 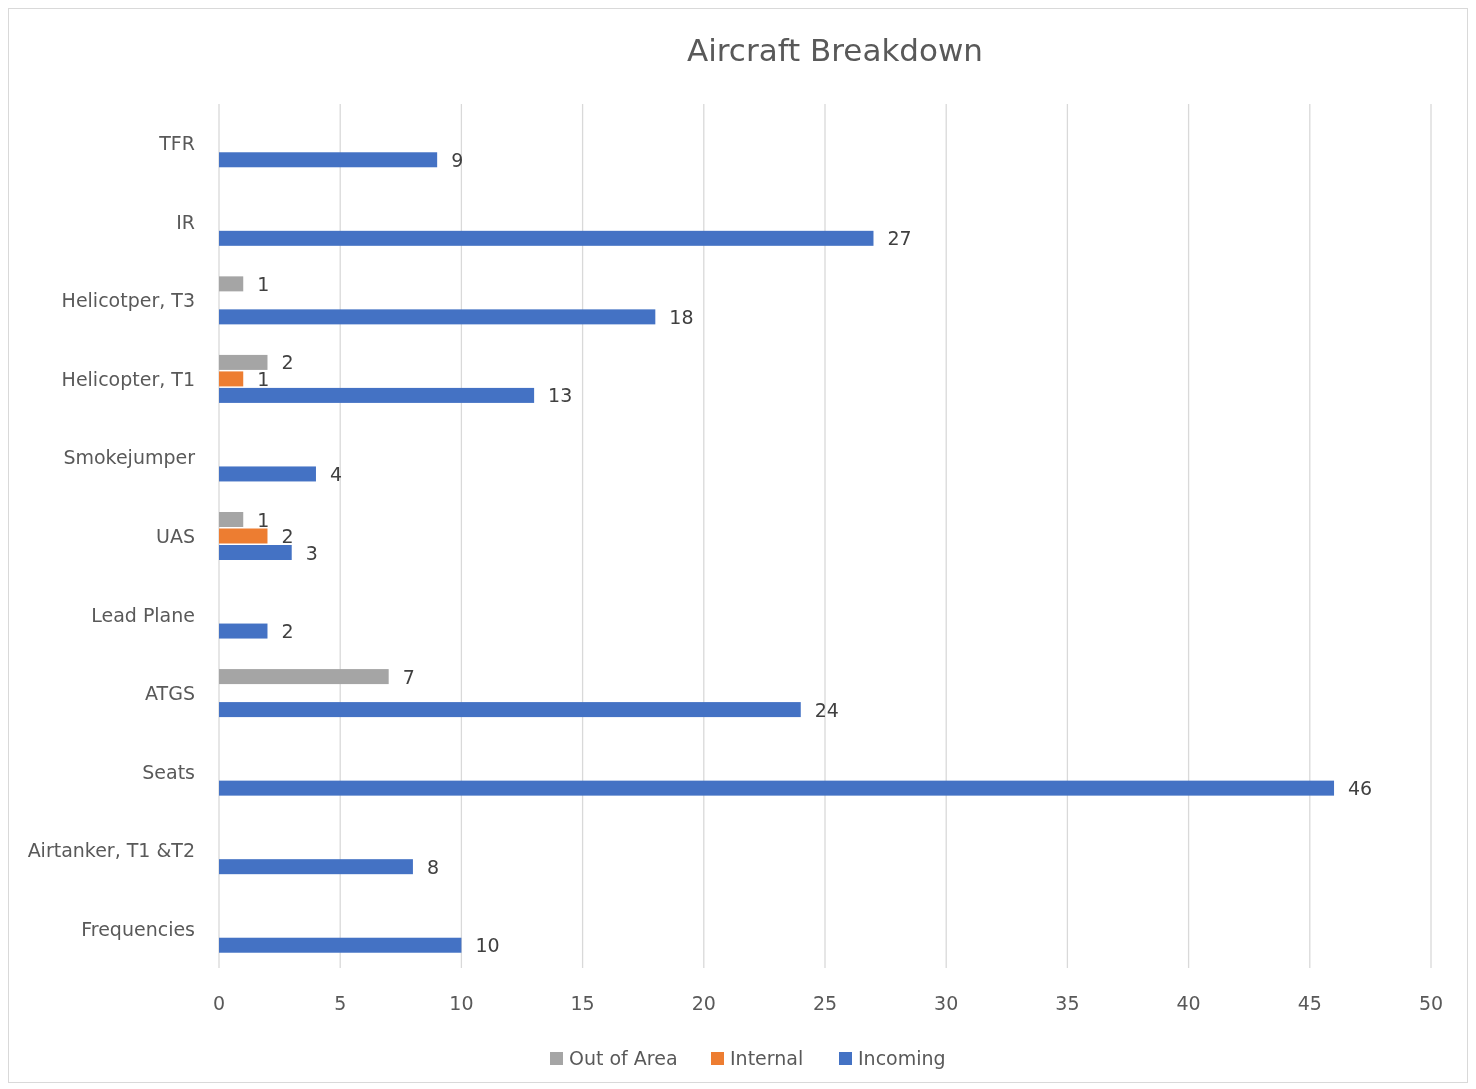 I want to click on chart-title: Aircraft Breakdown, so click(x=835, y=50).